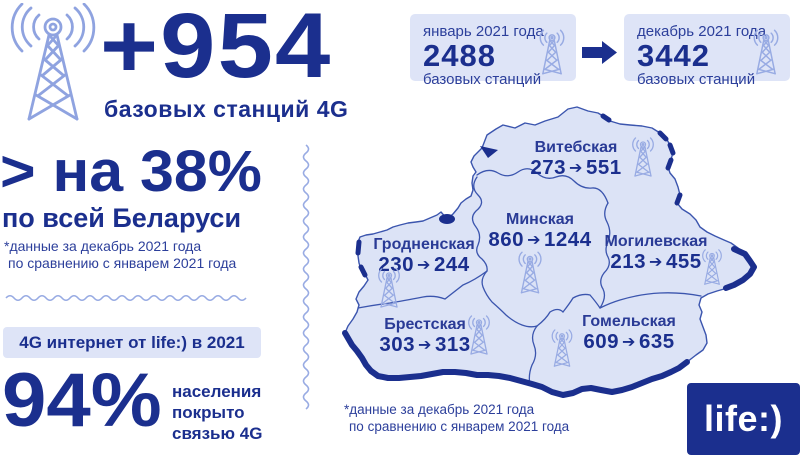 The height and width of the screenshot is (460, 800). What do you see at coordinates (132, 342) in the screenshot?
I see `banner-4g-2021: 4G интернет от life:) в 2021` at bounding box center [132, 342].